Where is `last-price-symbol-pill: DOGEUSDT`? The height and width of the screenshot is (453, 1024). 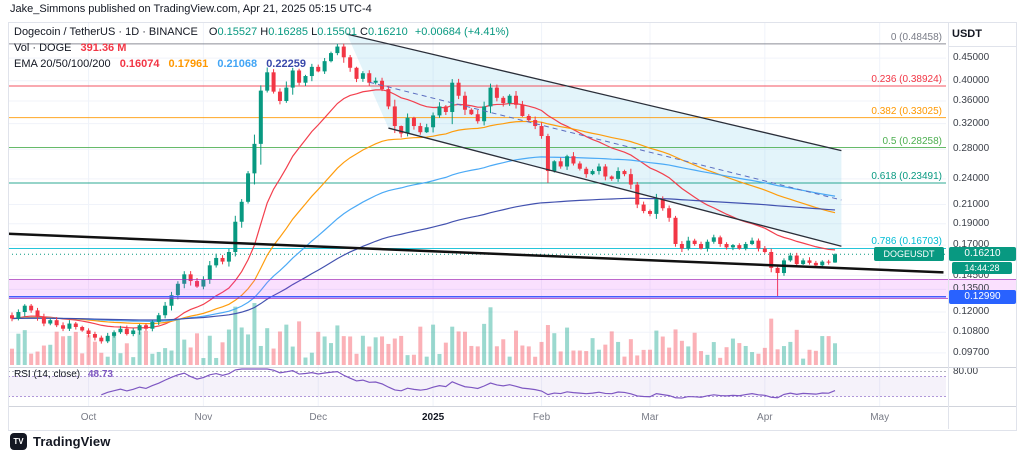 last-price-symbol-pill: DOGEUSDT is located at coordinates (909, 254).